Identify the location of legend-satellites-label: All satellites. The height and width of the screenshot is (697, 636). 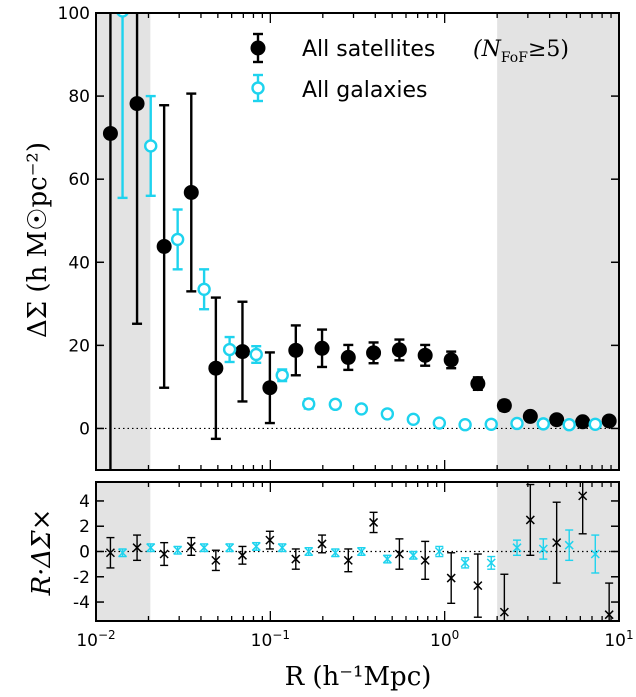
(368, 49).